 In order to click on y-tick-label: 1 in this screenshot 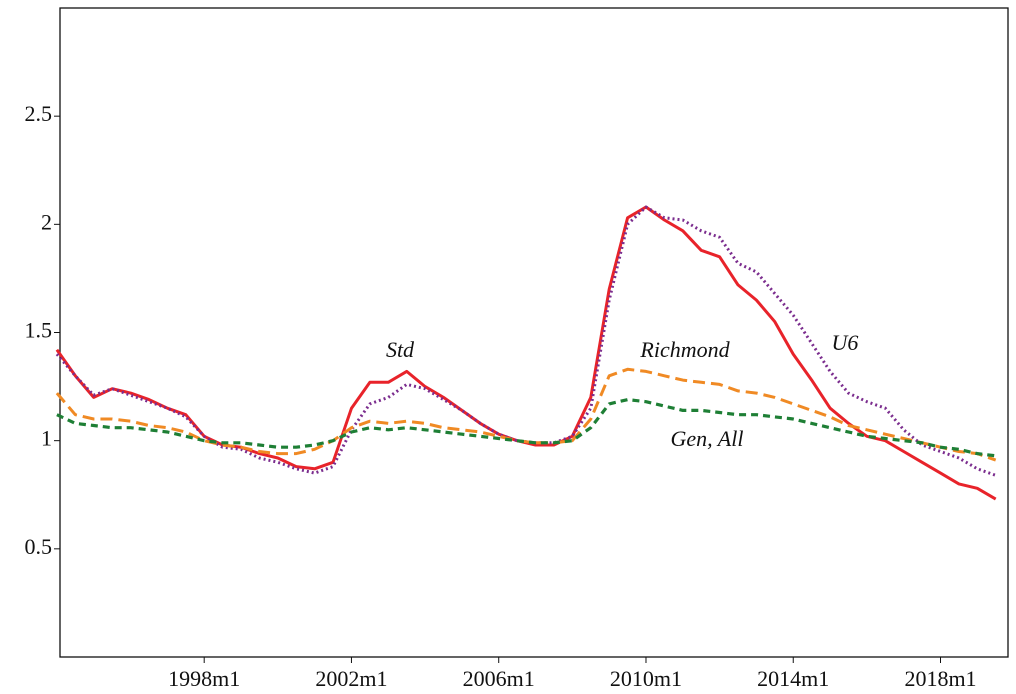, I will do `click(46, 438)`.